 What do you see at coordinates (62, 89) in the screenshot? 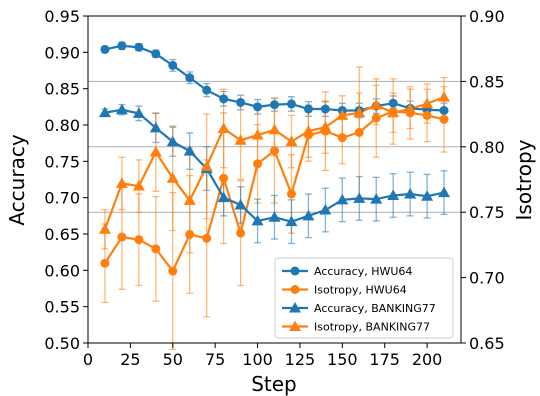
I see `y-left-tick-label: 0.85` at bounding box center [62, 89].